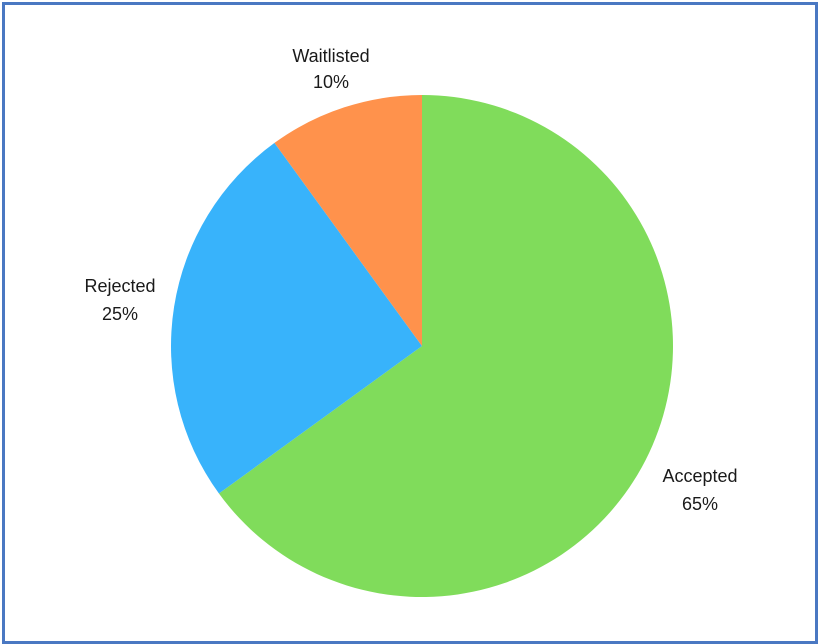 The height and width of the screenshot is (644, 818). Describe the element at coordinates (330, 56) in the screenshot. I see `slice-label-waitlisted: Waitlisted` at that location.